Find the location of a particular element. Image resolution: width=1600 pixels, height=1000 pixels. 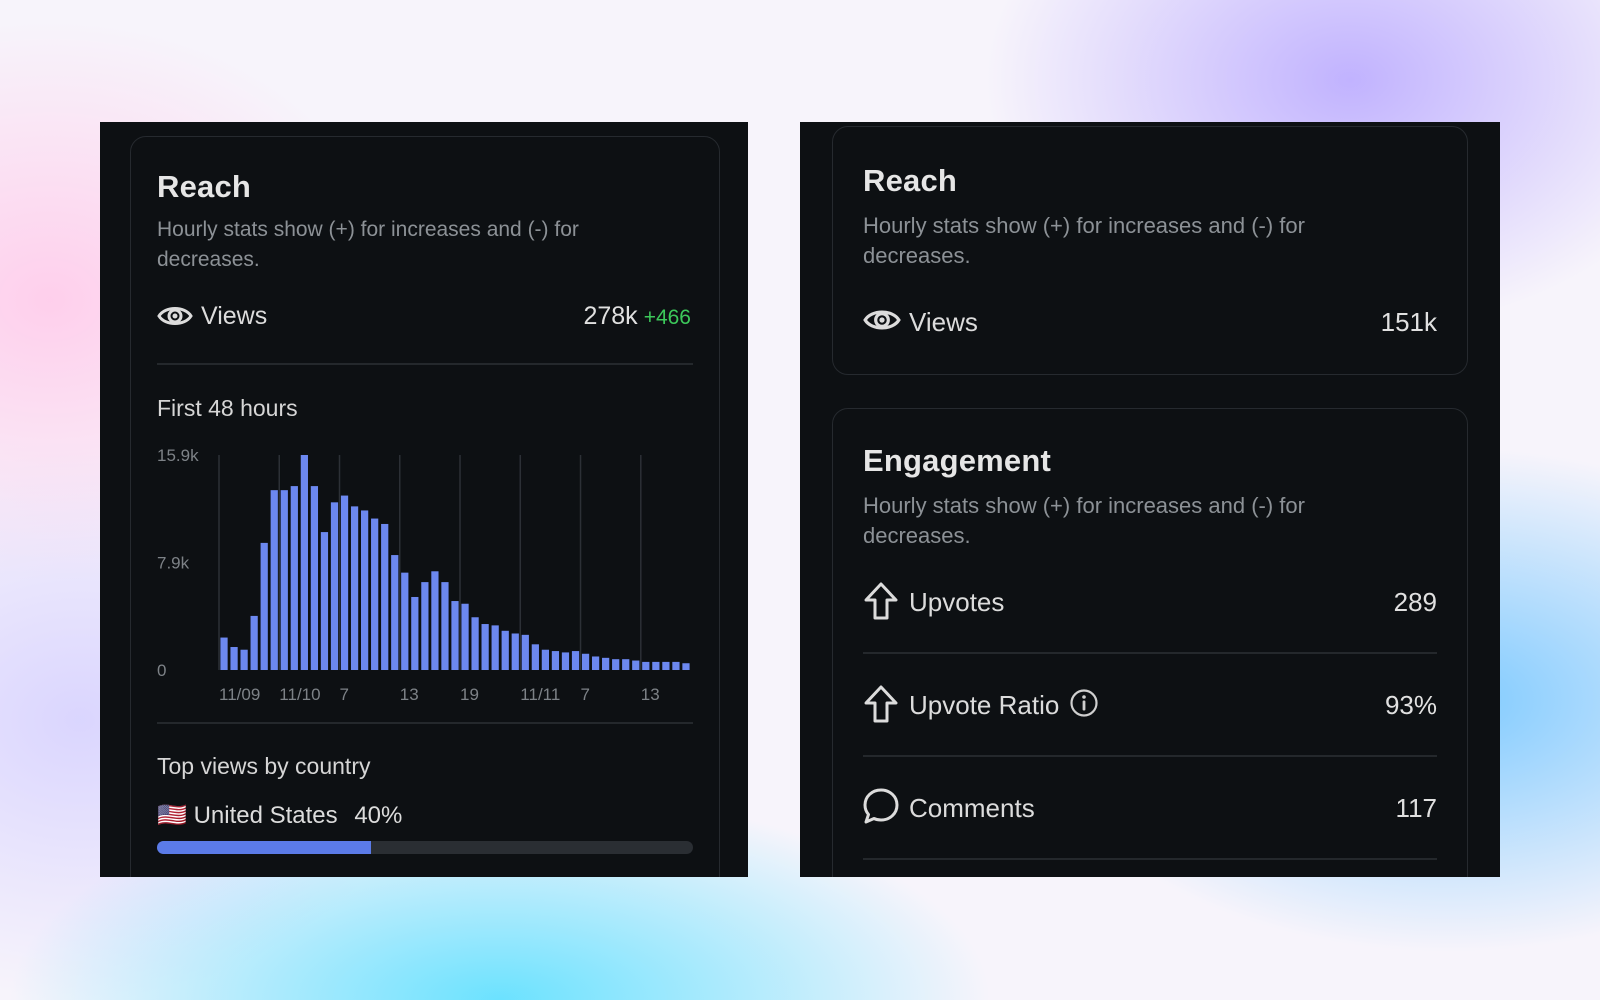

x-tick-label: 19 is located at coordinates (469, 694).